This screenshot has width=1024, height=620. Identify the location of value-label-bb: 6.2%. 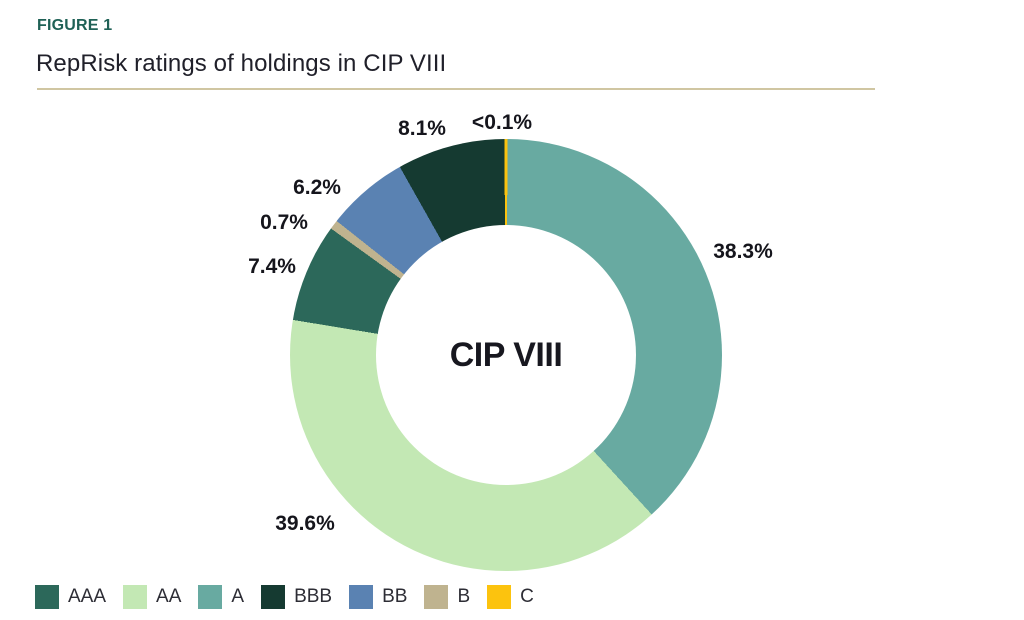
(317, 187).